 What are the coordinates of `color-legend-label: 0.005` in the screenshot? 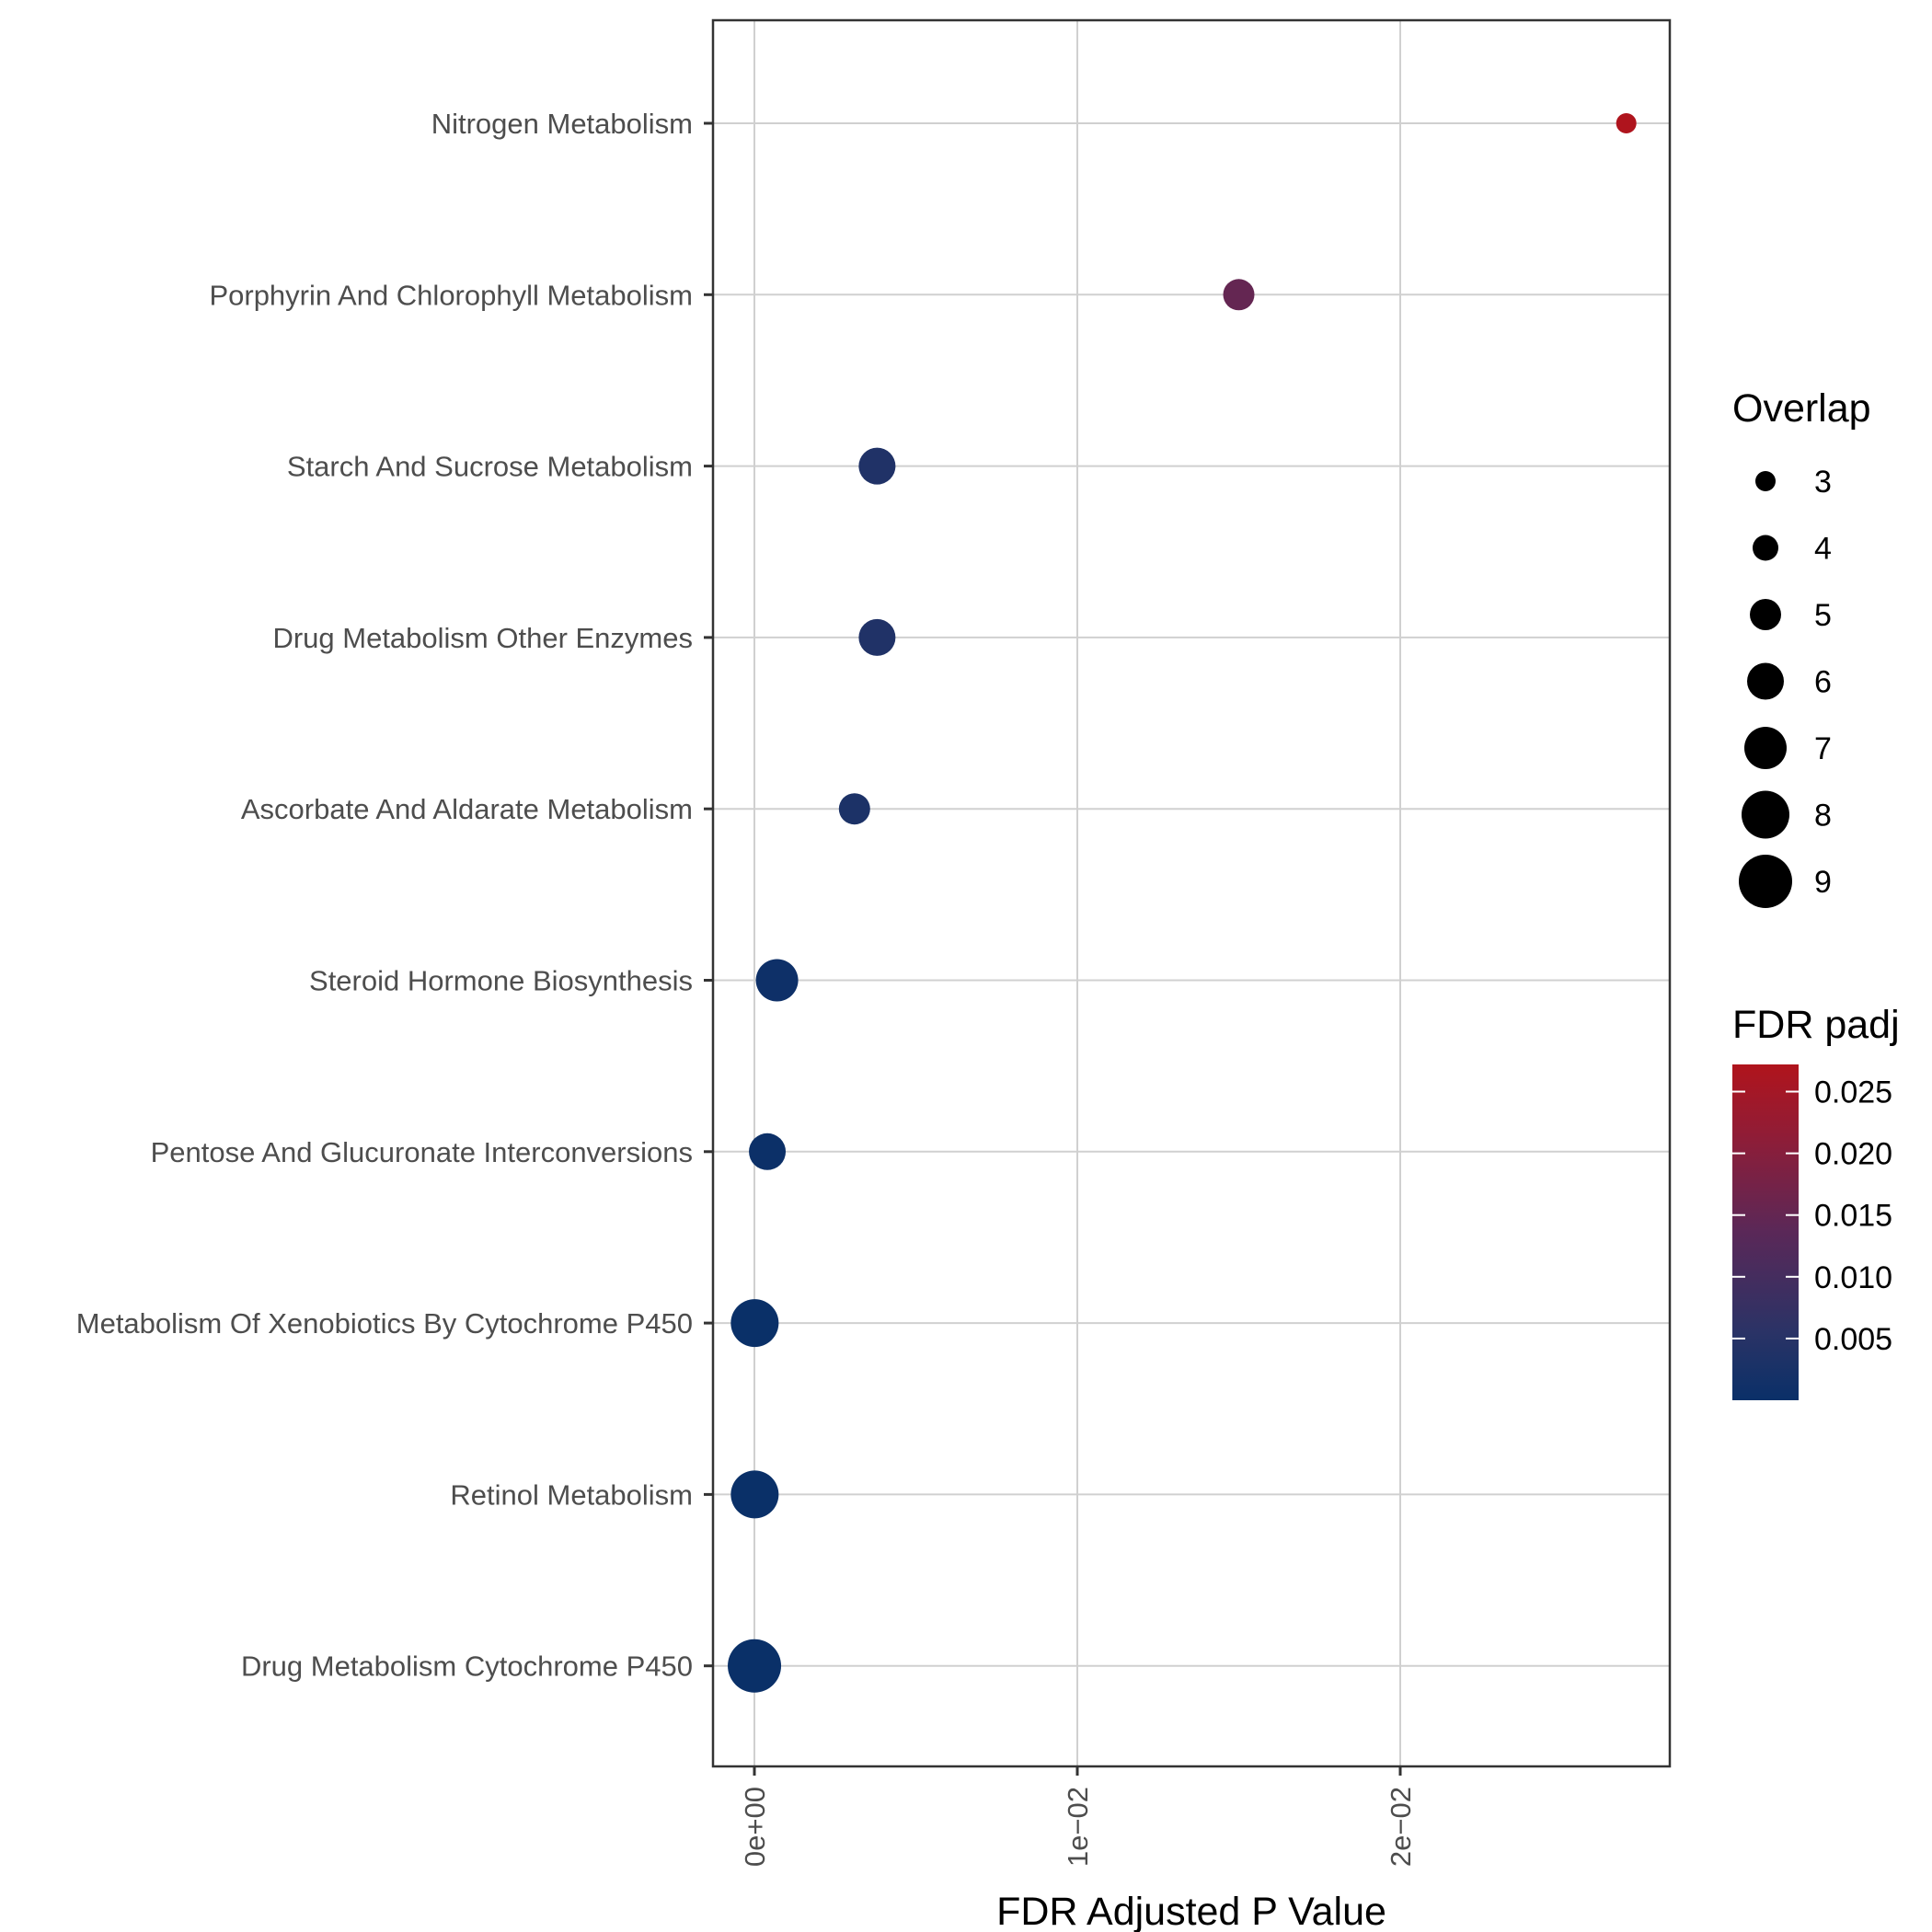 It's located at (1853, 1339).